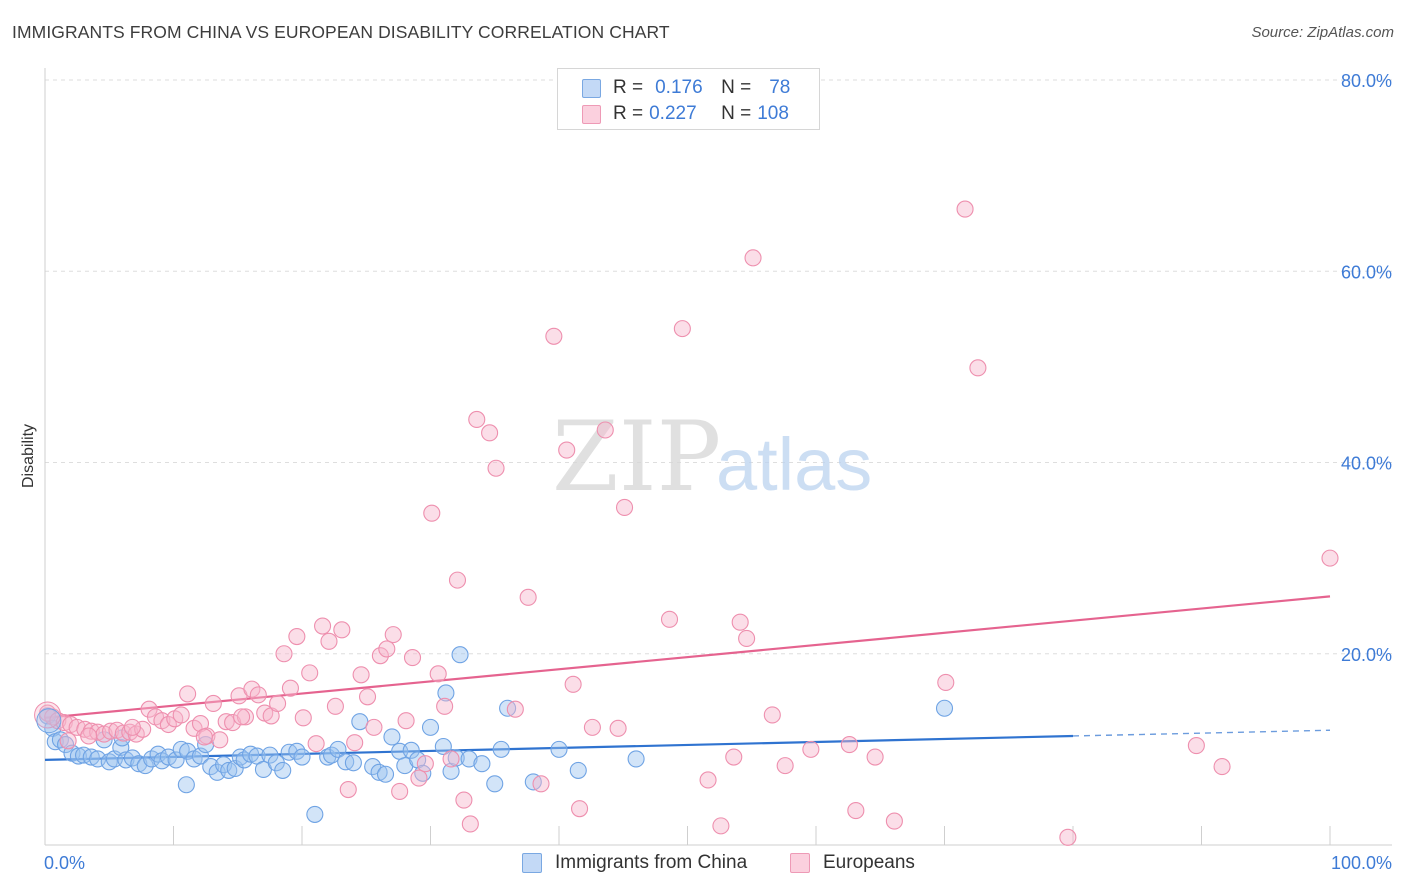 This screenshot has width=1406, height=892. What do you see at coordinates (1361, 863) in the screenshot?
I see `x-tick-label: 100.0%` at bounding box center [1361, 863].